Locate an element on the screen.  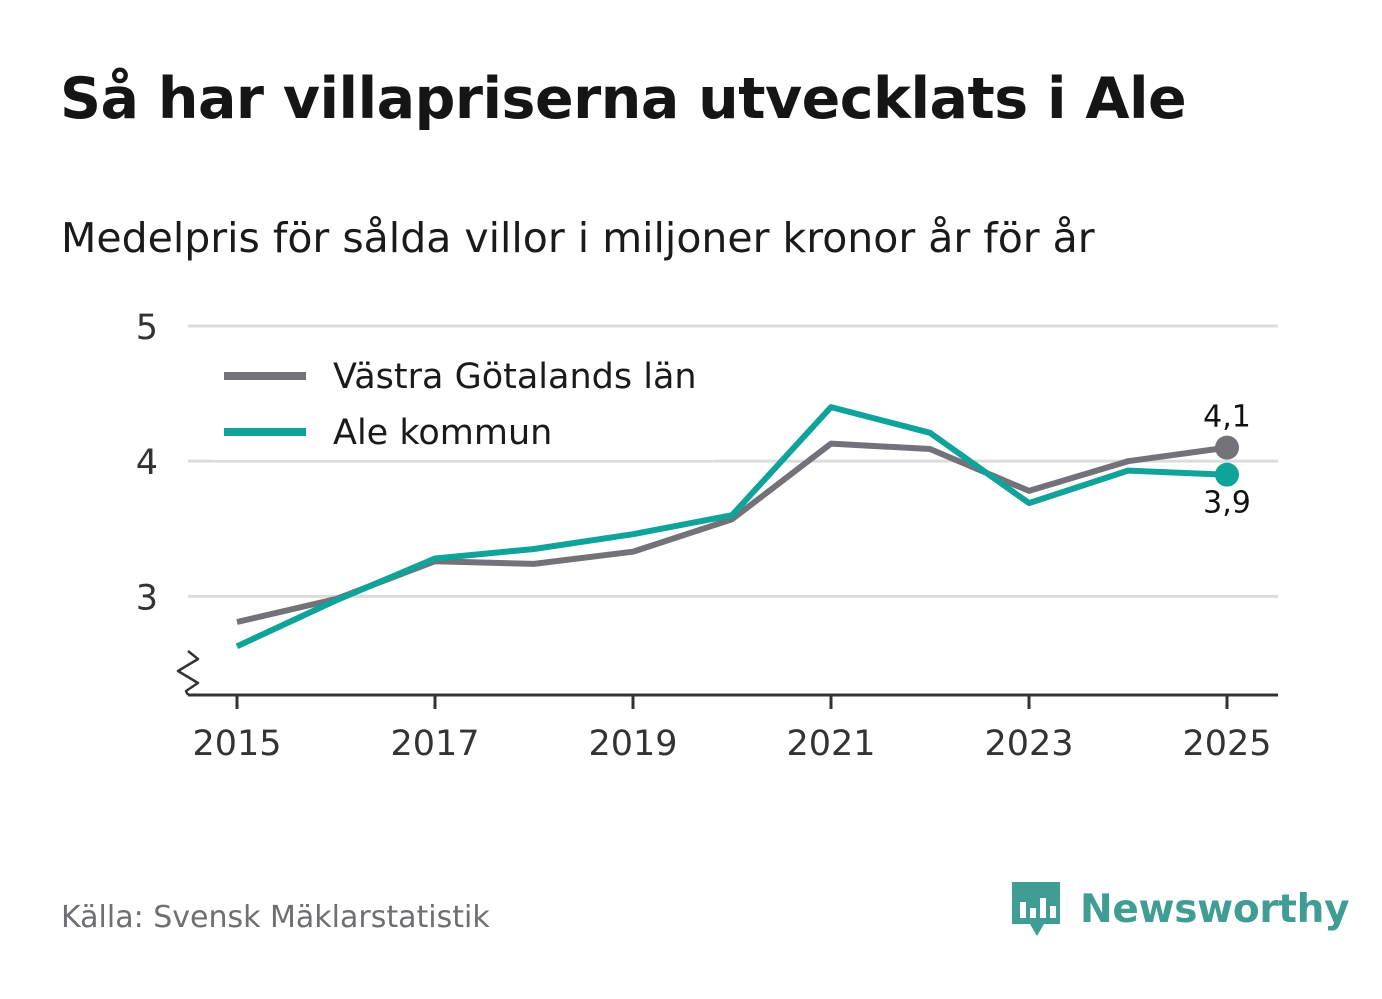
legend-background is located at coordinates (463, 406).